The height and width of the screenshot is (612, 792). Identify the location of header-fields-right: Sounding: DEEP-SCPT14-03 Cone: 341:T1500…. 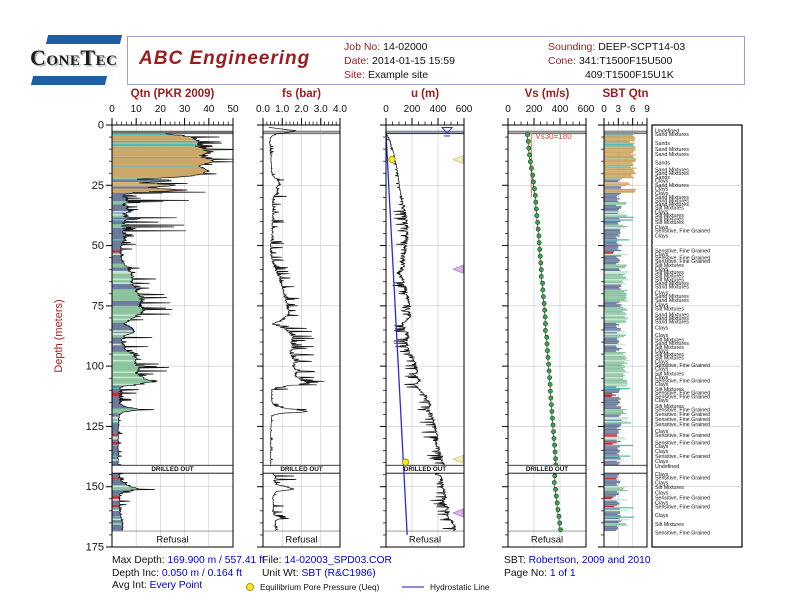
(616, 61).